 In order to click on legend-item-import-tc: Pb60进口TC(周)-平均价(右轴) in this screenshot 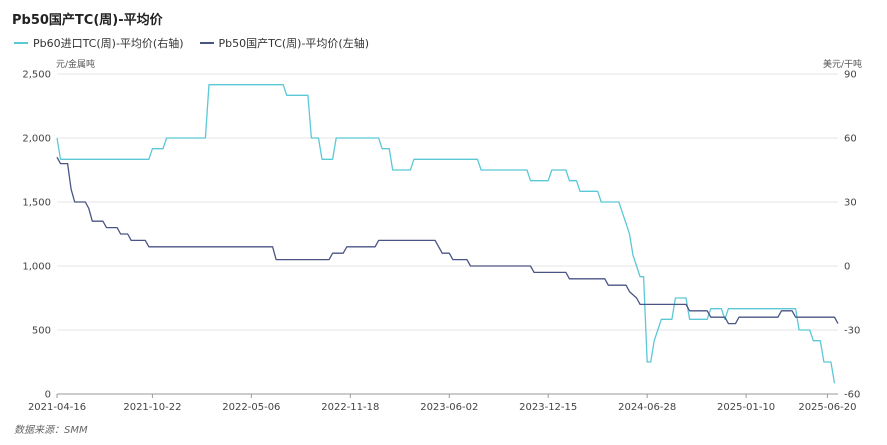, I will do `click(99, 43)`.